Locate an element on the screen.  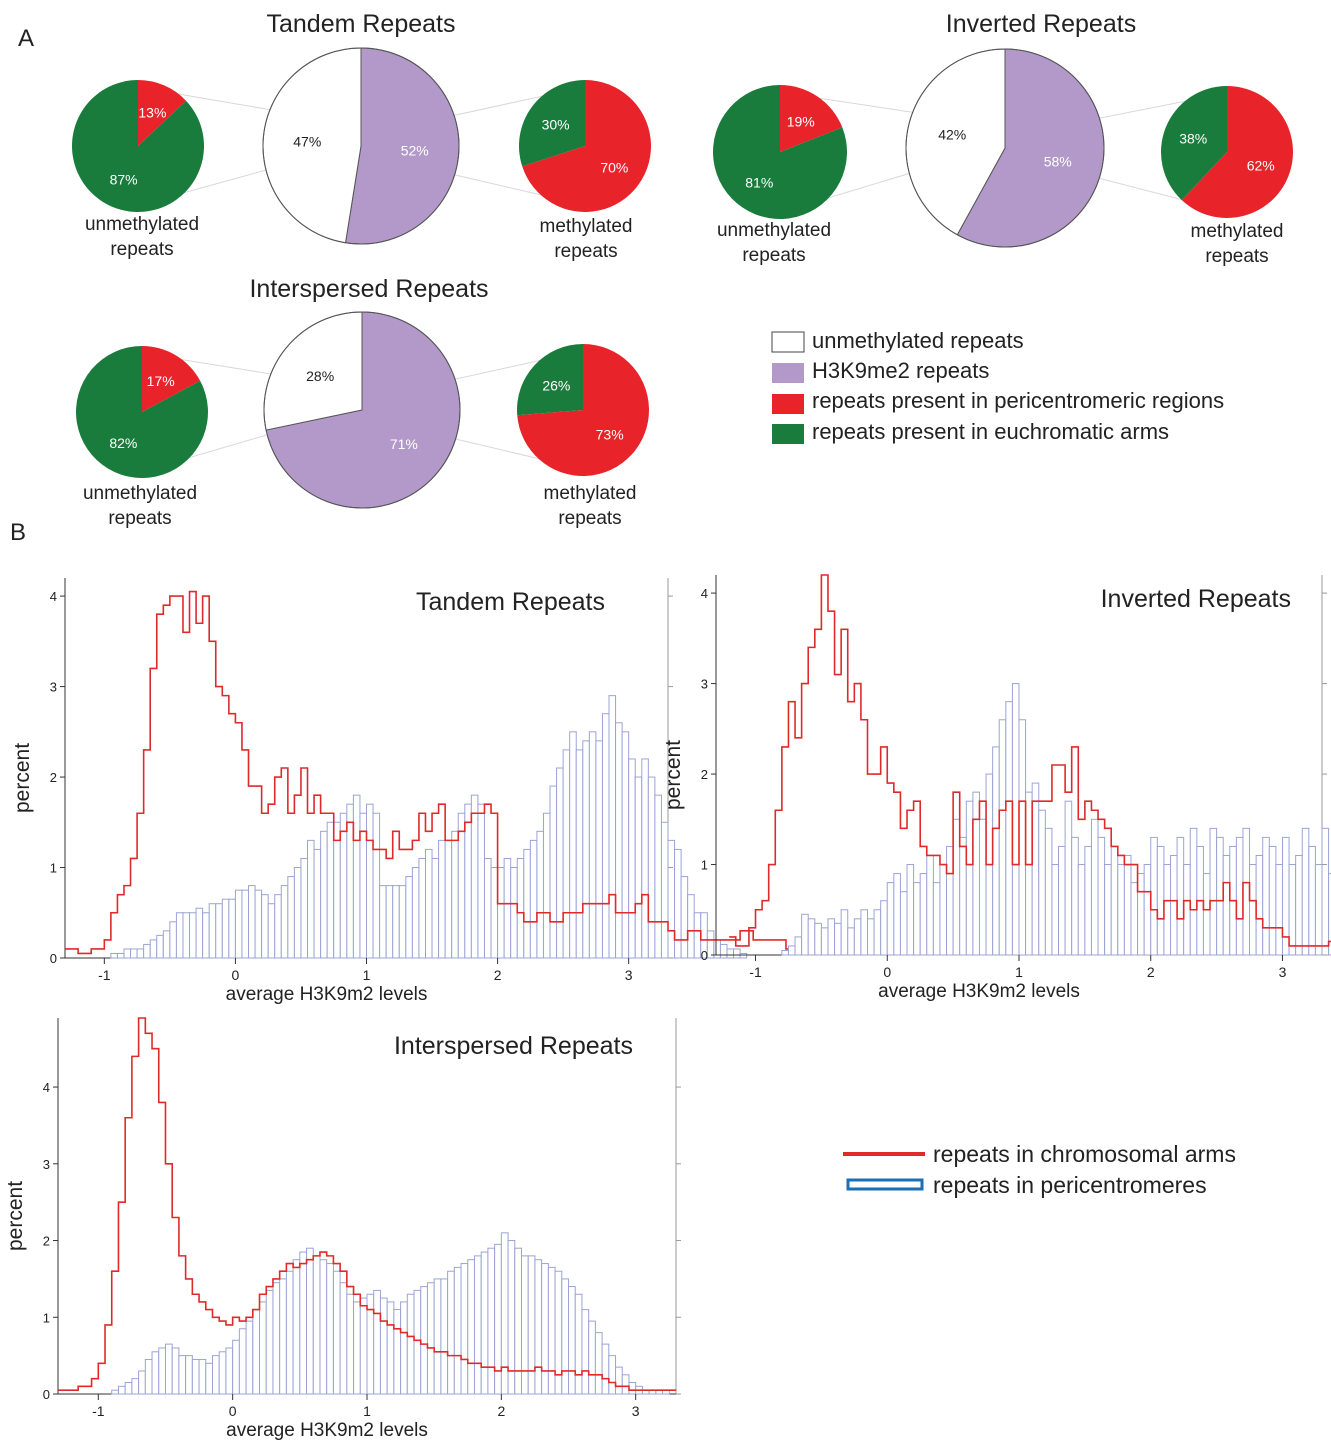
y-axis-label: percent is located at coordinates (673, 775).